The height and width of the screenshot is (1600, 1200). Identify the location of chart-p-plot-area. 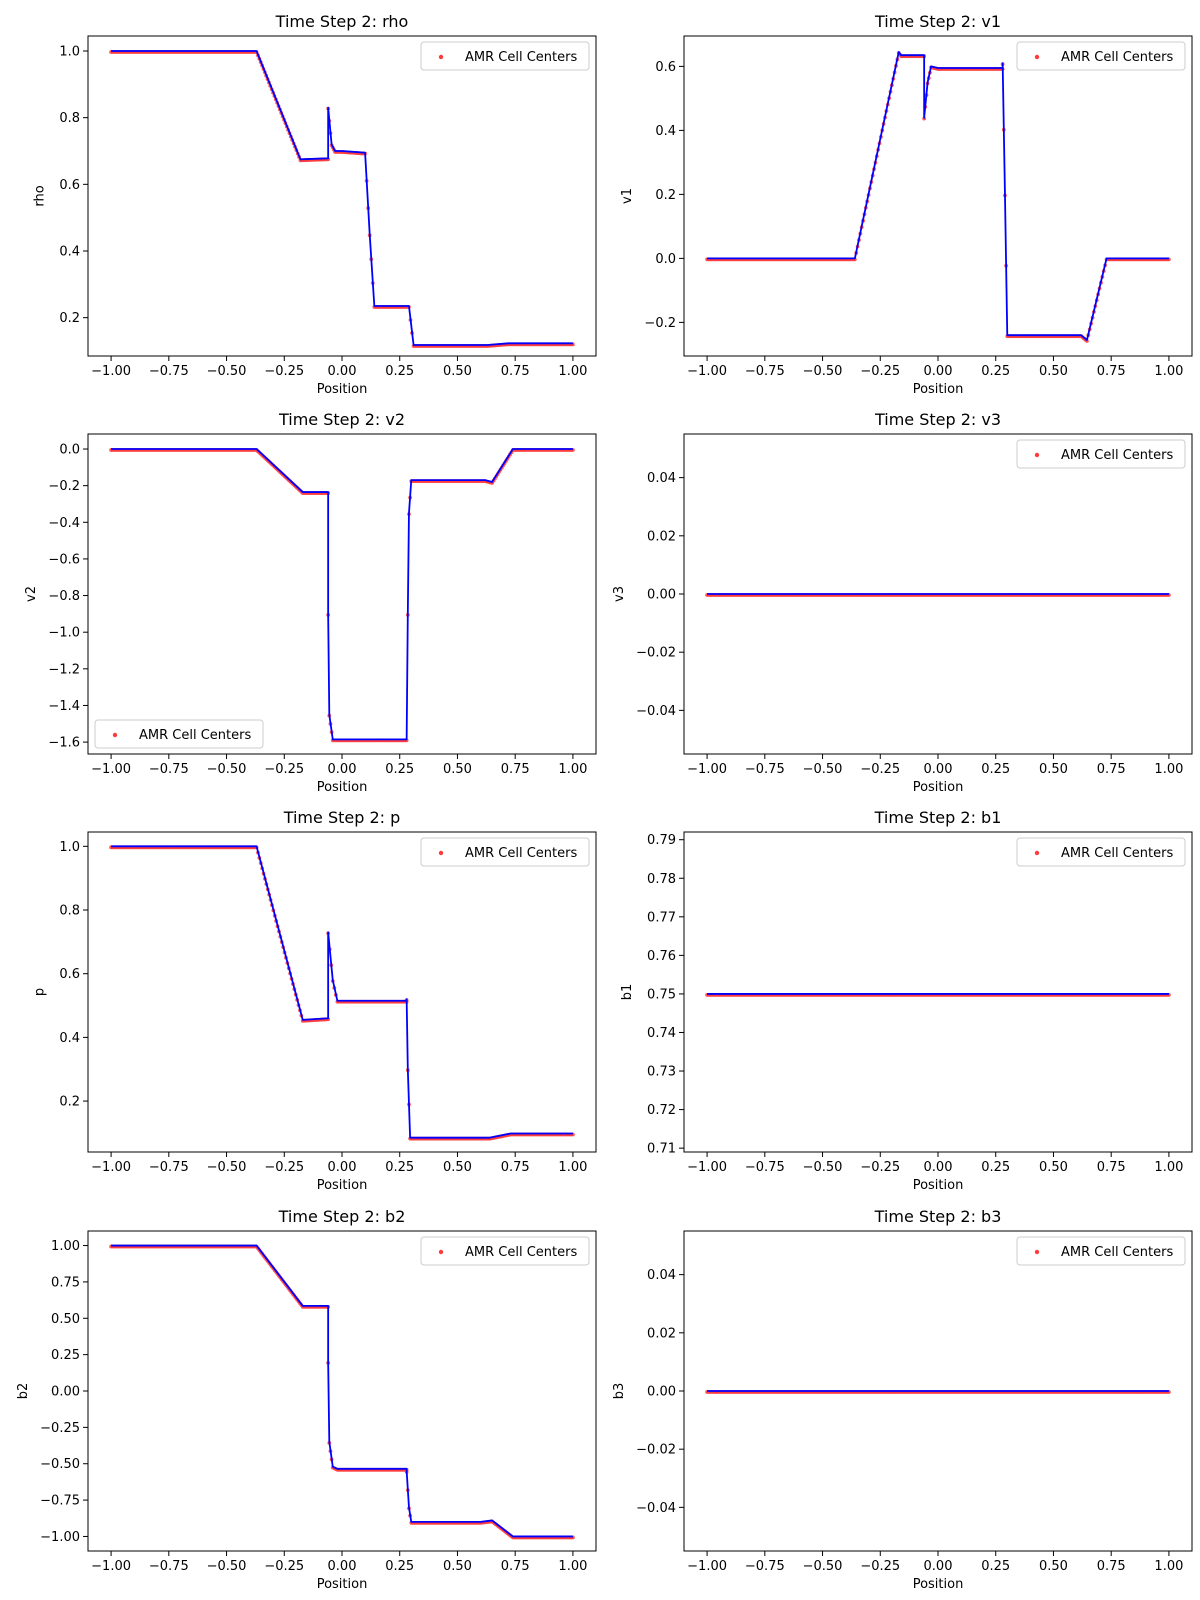
(342, 993).